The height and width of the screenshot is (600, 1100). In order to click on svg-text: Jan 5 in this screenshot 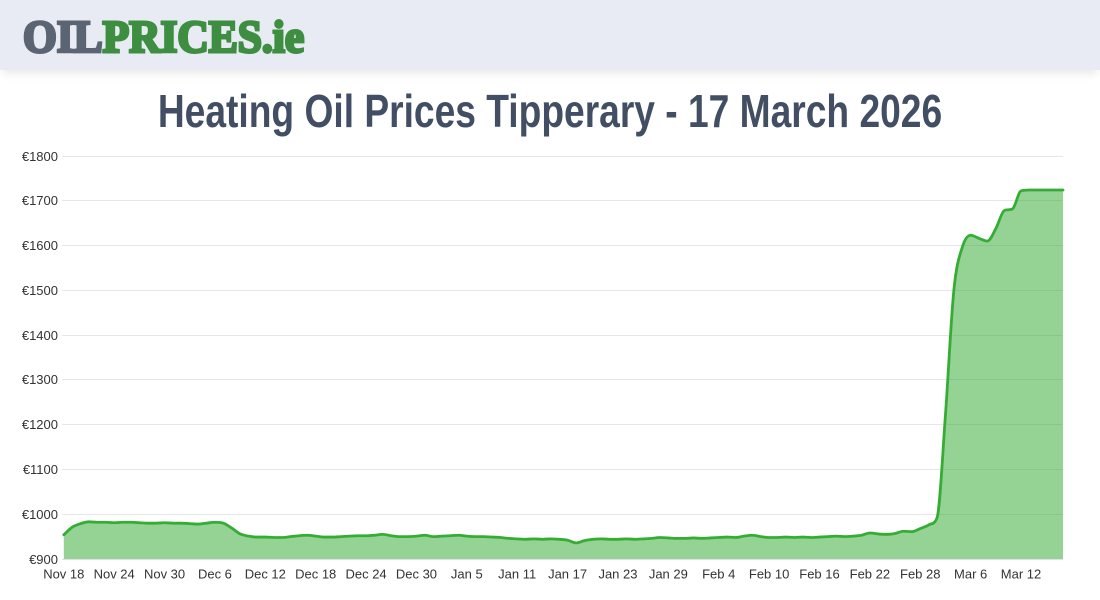, I will do `click(467, 574)`.